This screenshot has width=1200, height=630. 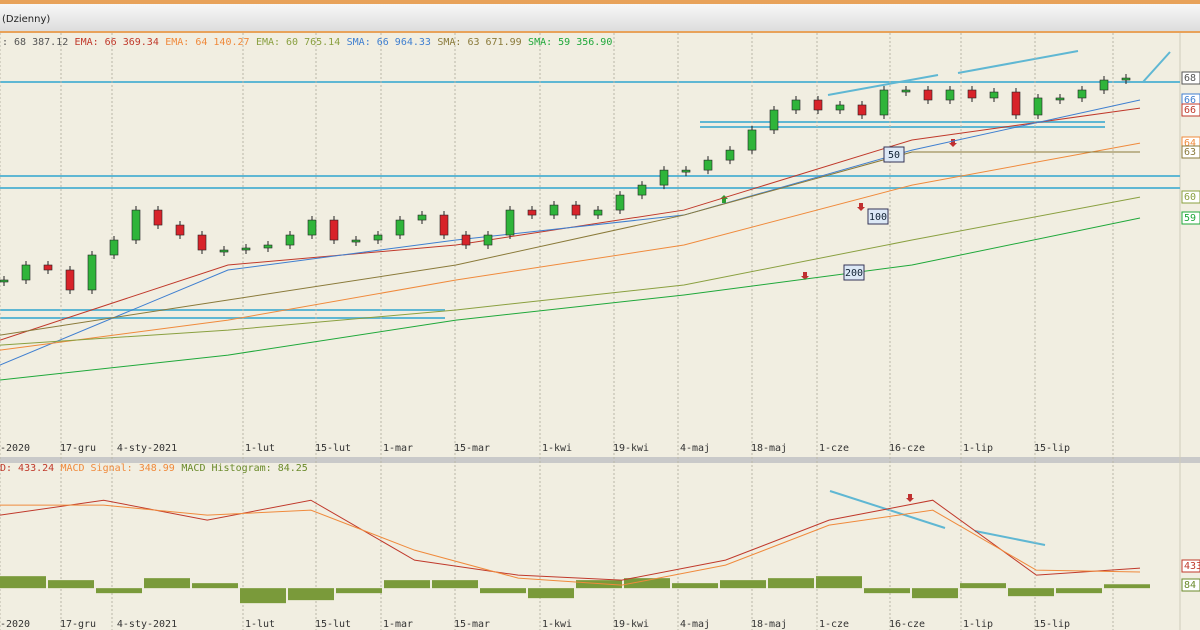 What do you see at coordinates (1190, 143) in the screenshot?
I see `axis-label: 64` at bounding box center [1190, 143].